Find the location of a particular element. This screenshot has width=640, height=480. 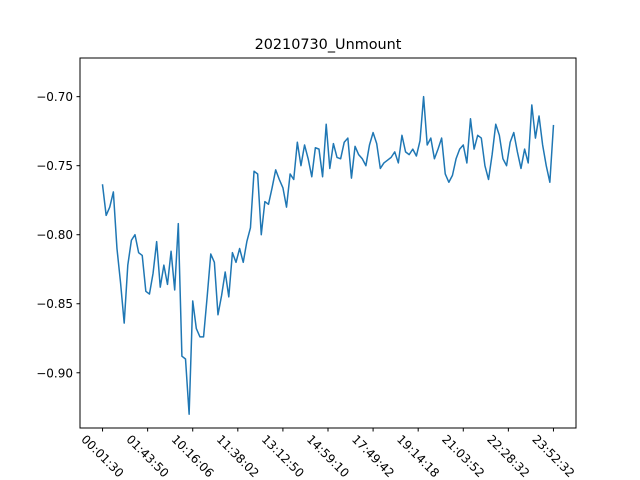

y-axis: −0.90 −0.85 −0.80 −0.75 −0.70 is located at coordinates (58, 235).